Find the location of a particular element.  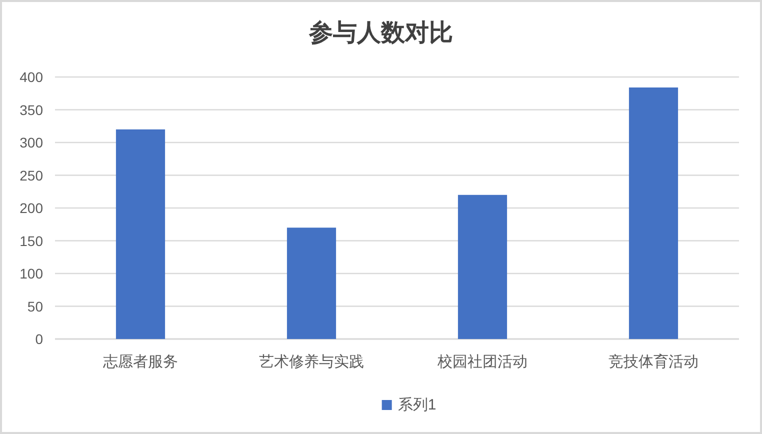

y-tick-label: 200 is located at coordinates (32, 208).